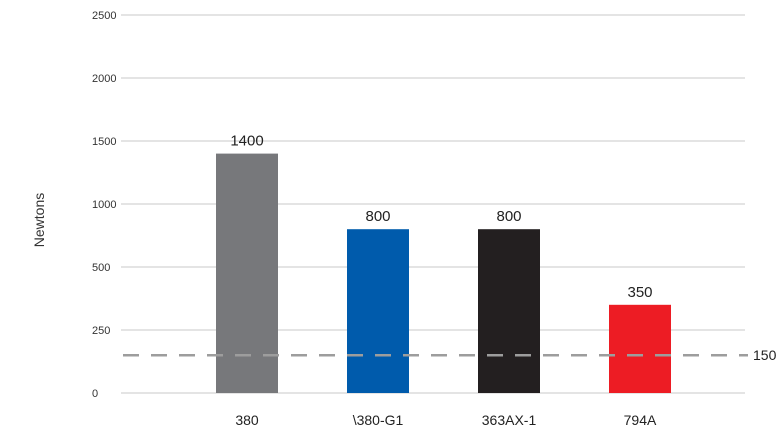 This screenshot has width=777, height=438. Describe the element at coordinates (104, 16) in the screenshot. I see `y-tick-label: 2500` at that location.